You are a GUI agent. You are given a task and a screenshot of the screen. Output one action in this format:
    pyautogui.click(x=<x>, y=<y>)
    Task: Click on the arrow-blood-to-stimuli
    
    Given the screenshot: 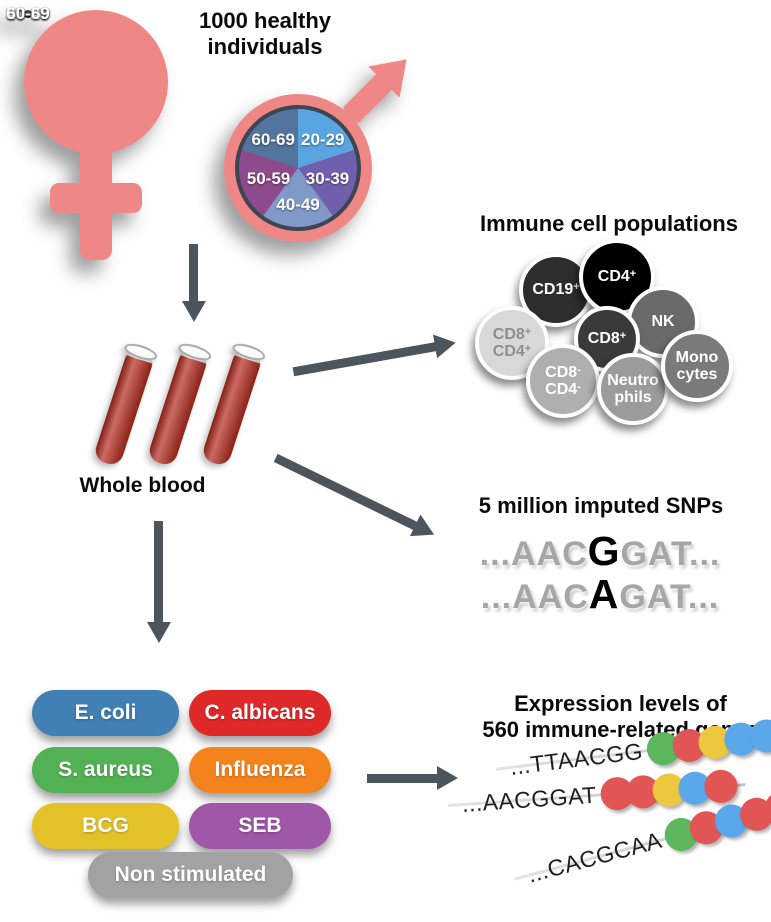 What is the action you would take?
    pyautogui.click(x=159, y=582)
    